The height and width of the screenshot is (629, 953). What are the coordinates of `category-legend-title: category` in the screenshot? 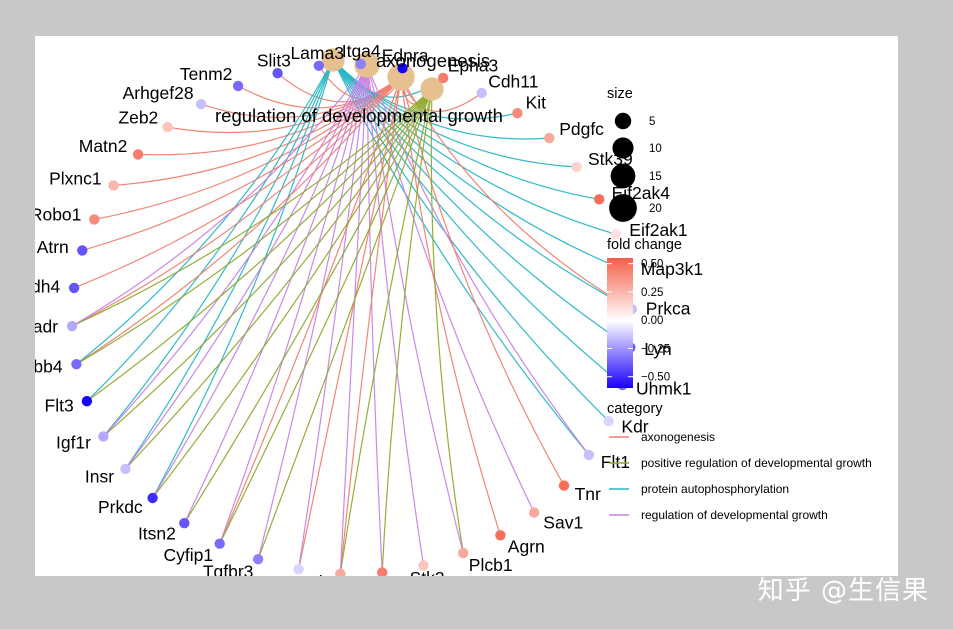 It's located at (635, 409).